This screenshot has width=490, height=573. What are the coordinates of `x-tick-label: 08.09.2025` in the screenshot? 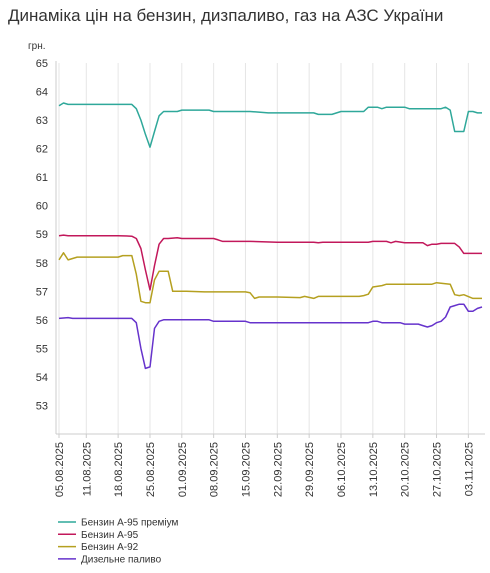 It's located at (215, 469).